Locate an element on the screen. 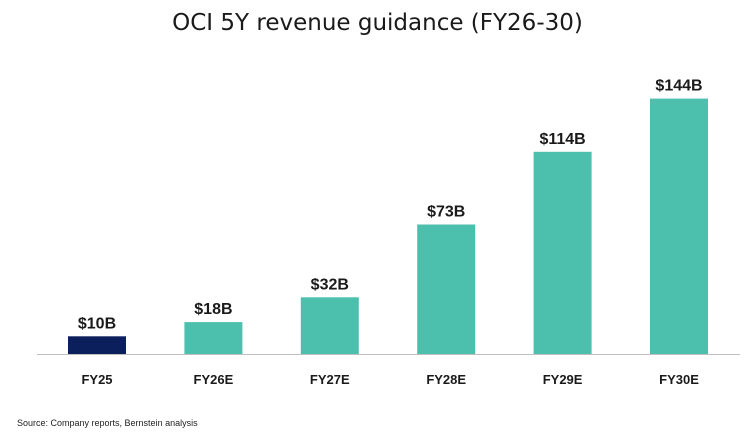 Image resolution: width=755 pixels, height=440 pixels. bar-fy26e is located at coordinates (213, 338).